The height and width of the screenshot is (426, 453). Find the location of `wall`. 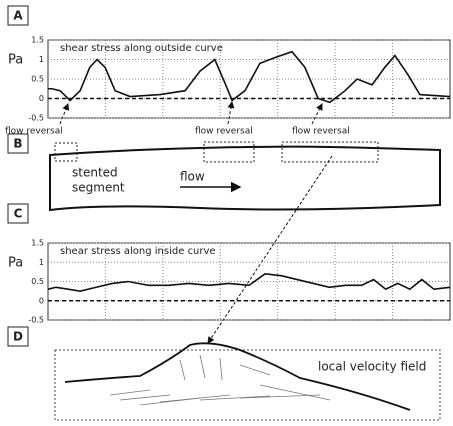

wall is located at coordinates (237, 376).